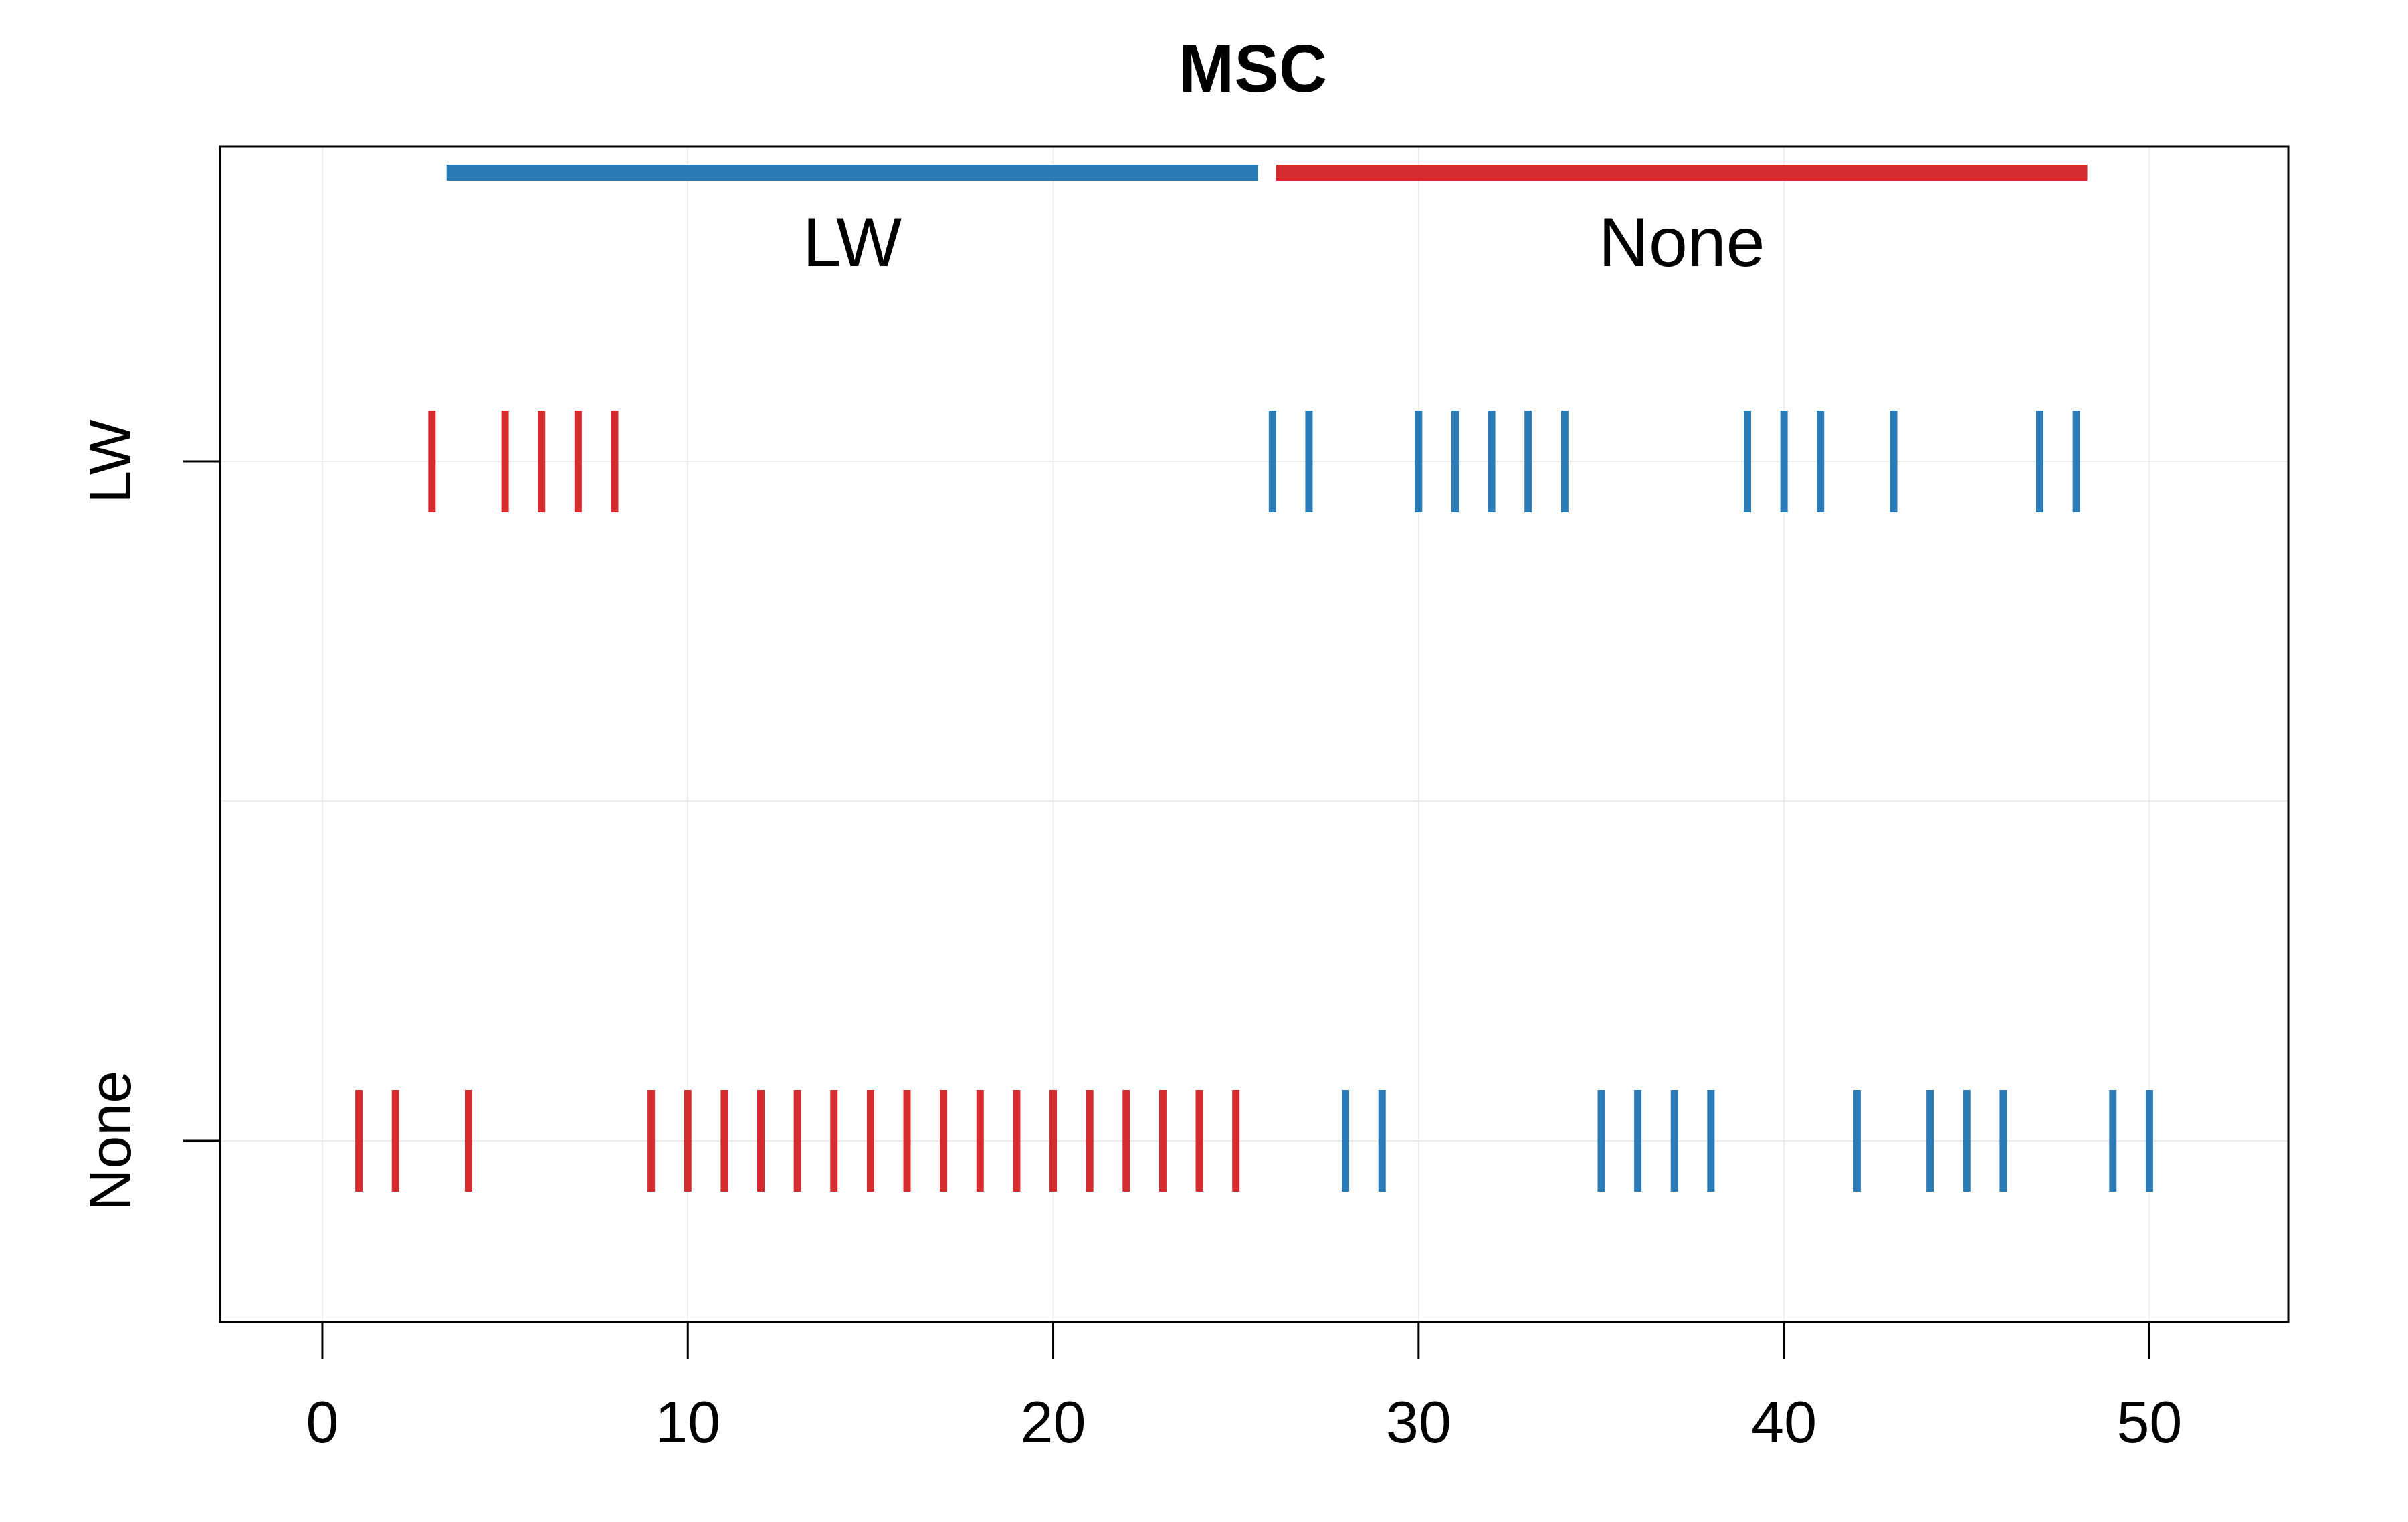  What do you see at coordinates (1053, 1422) in the screenshot?
I see `x-tick-label-2: 20` at bounding box center [1053, 1422].